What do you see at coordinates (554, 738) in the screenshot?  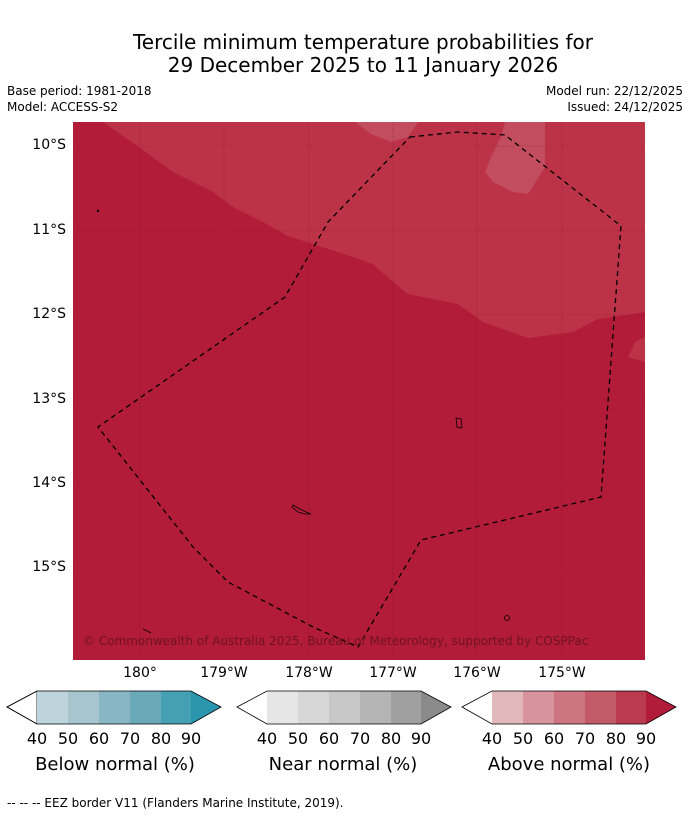 I see `tick-above-60: 60` at bounding box center [554, 738].